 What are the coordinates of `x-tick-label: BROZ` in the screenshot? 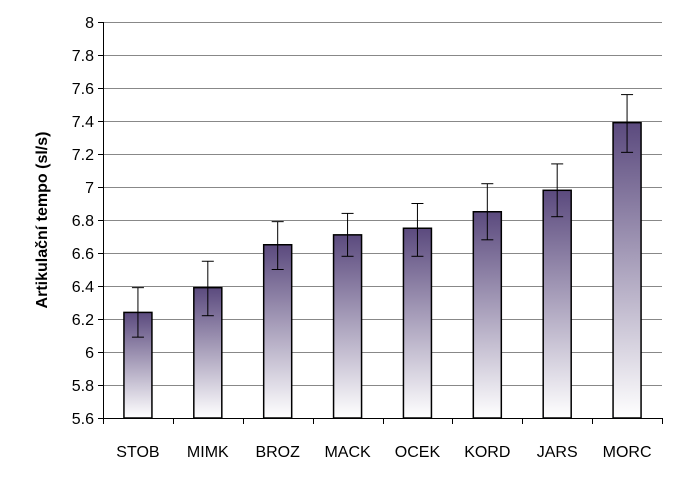 It's located at (277, 452).